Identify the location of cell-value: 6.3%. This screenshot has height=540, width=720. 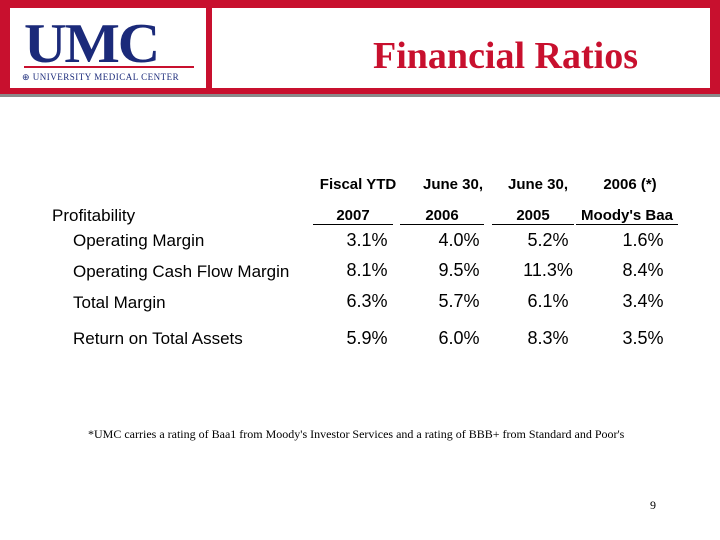
(367, 301).